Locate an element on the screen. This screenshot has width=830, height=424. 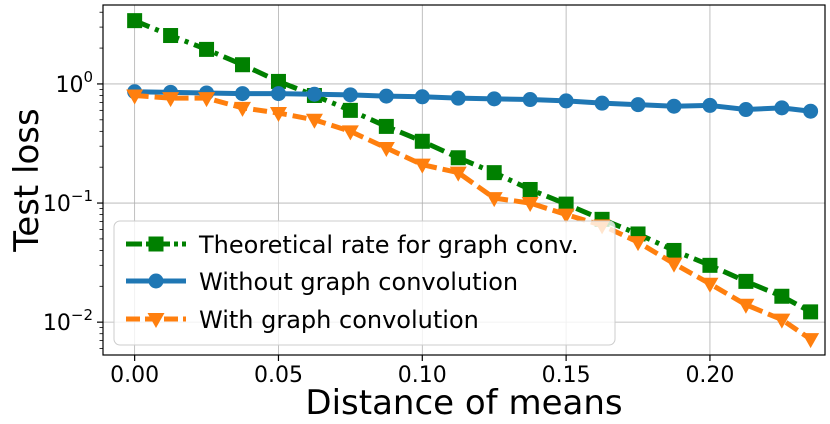
x-tick-label: 0.20 is located at coordinates (709, 375).